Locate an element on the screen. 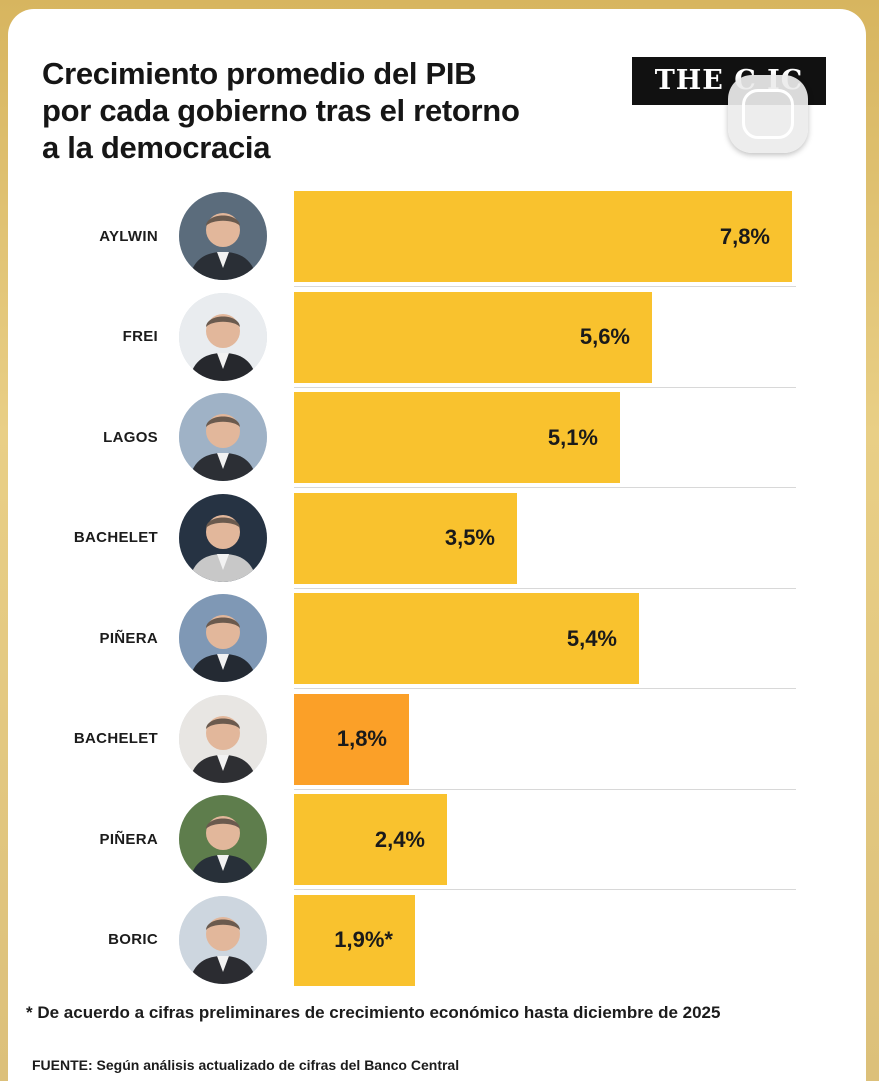  bar-value-label: 1,8% is located at coordinates (361, 738).